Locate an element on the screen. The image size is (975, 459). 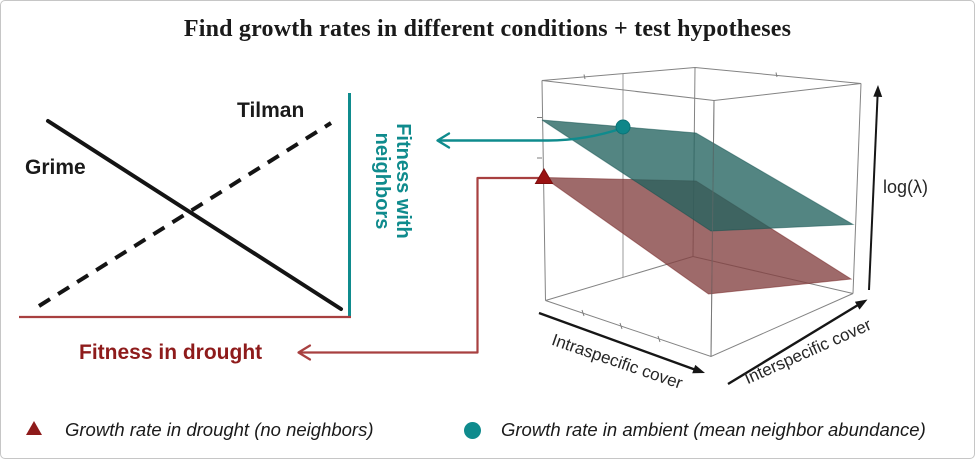
cube-tick-marks is located at coordinates (657, 207).